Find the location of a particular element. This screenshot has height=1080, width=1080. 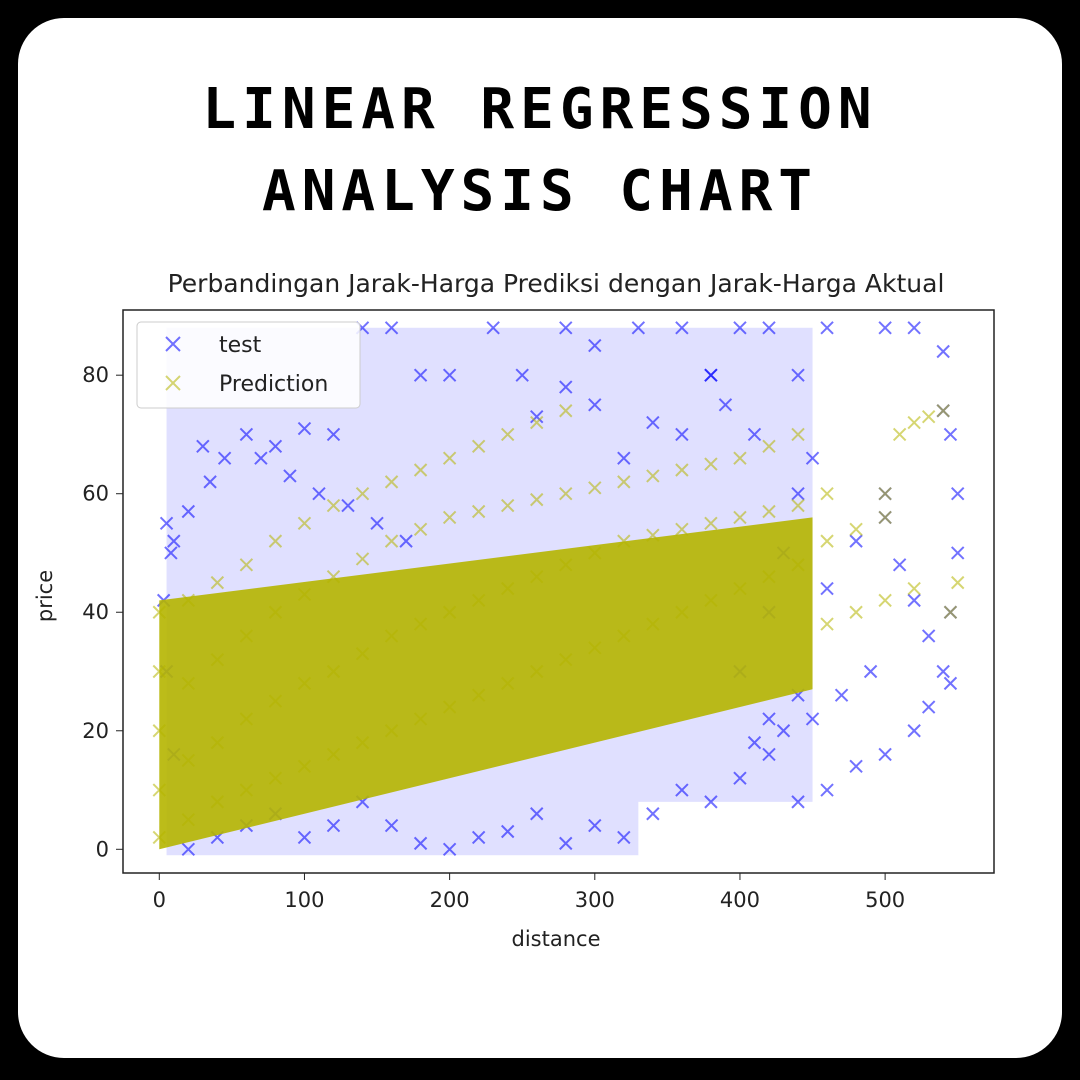

x-tick-label: 500 is located at coordinates (885, 900).